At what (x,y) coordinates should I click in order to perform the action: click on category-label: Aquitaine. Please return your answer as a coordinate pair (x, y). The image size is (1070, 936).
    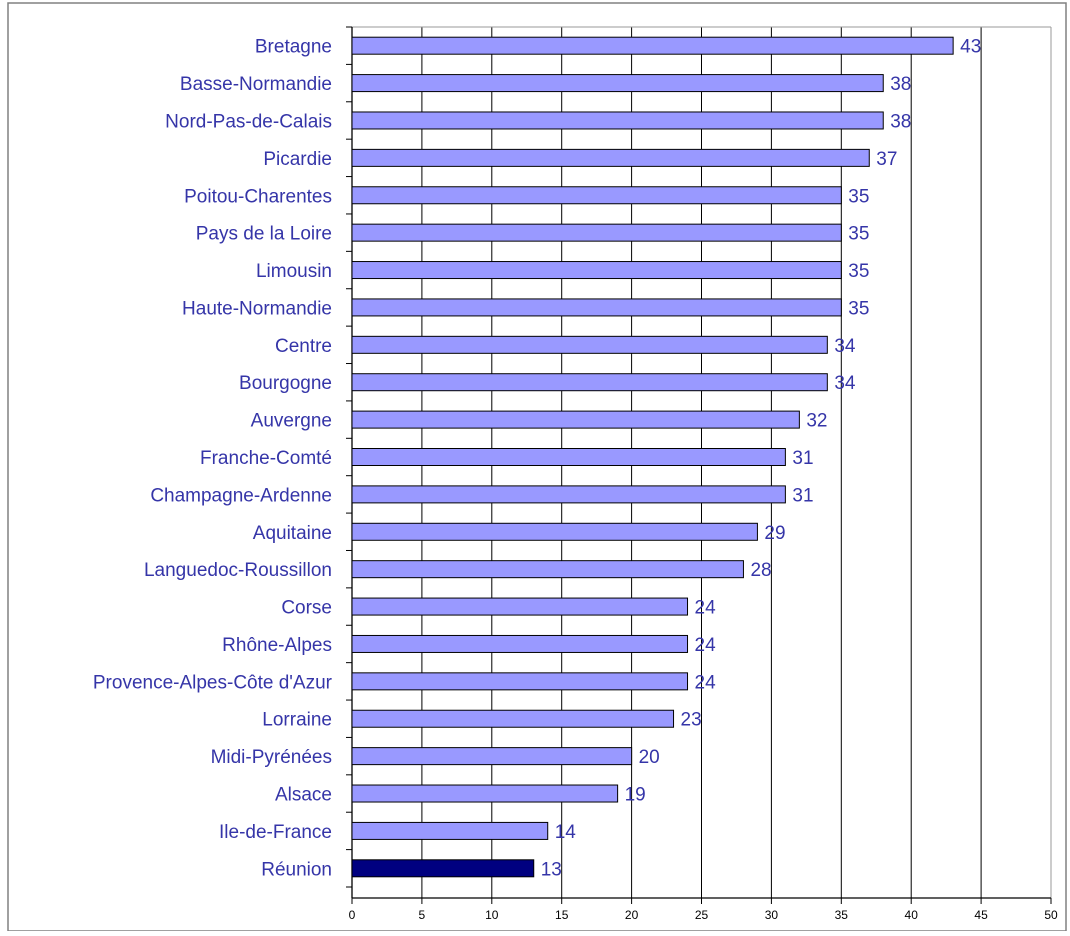
    Looking at the image, I should click on (292, 533).